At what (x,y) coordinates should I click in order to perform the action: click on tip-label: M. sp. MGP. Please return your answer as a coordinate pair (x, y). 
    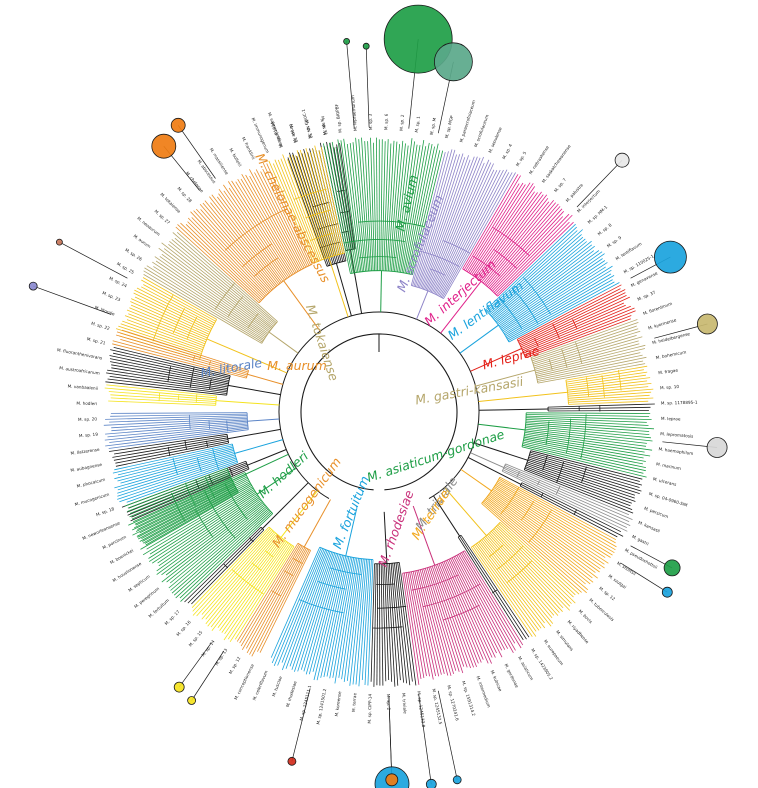
    Looking at the image, I should click on (449, 127).